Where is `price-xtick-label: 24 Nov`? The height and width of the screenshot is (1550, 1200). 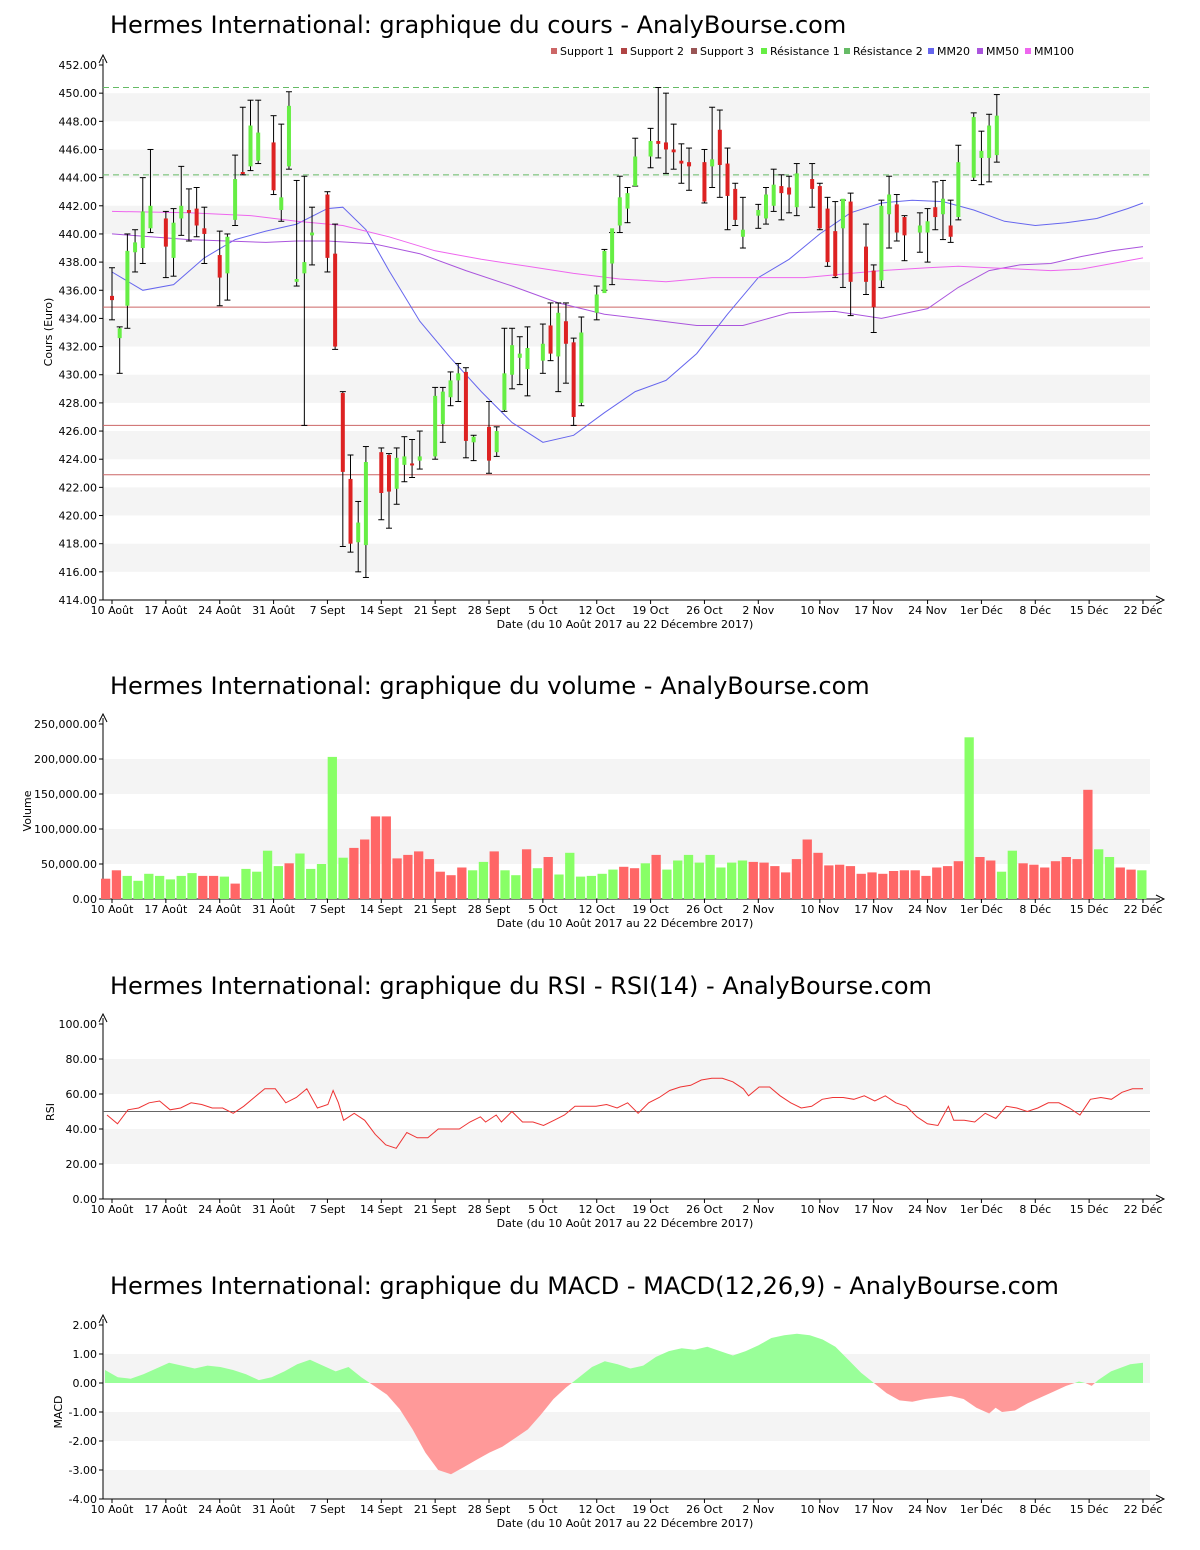 price-xtick-label: 24 Nov is located at coordinates (927, 610).